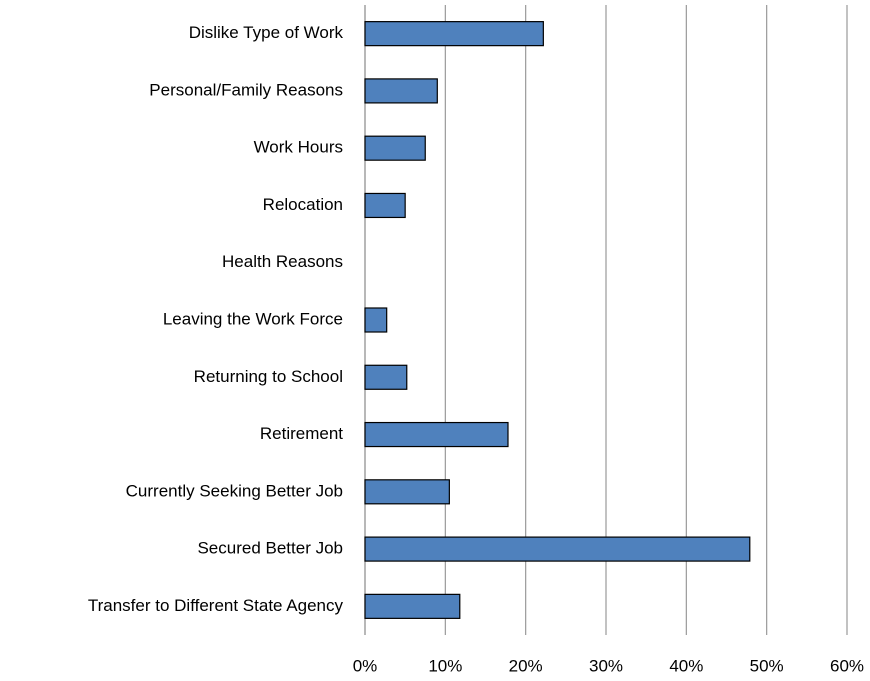  What do you see at coordinates (365, 665) in the screenshot?
I see `x-tick-label: 0%` at bounding box center [365, 665].